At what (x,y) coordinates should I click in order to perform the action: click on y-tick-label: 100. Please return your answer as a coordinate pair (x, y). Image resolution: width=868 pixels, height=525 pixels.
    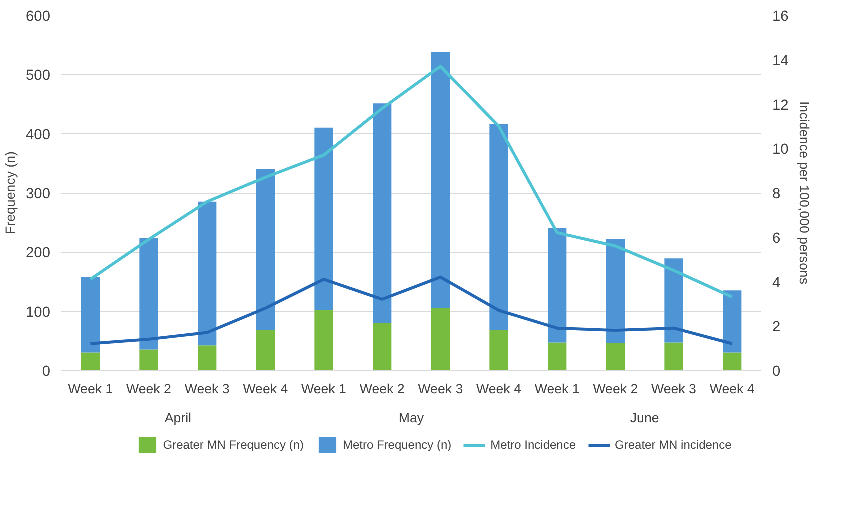
    Looking at the image, I should click on (38, 312).